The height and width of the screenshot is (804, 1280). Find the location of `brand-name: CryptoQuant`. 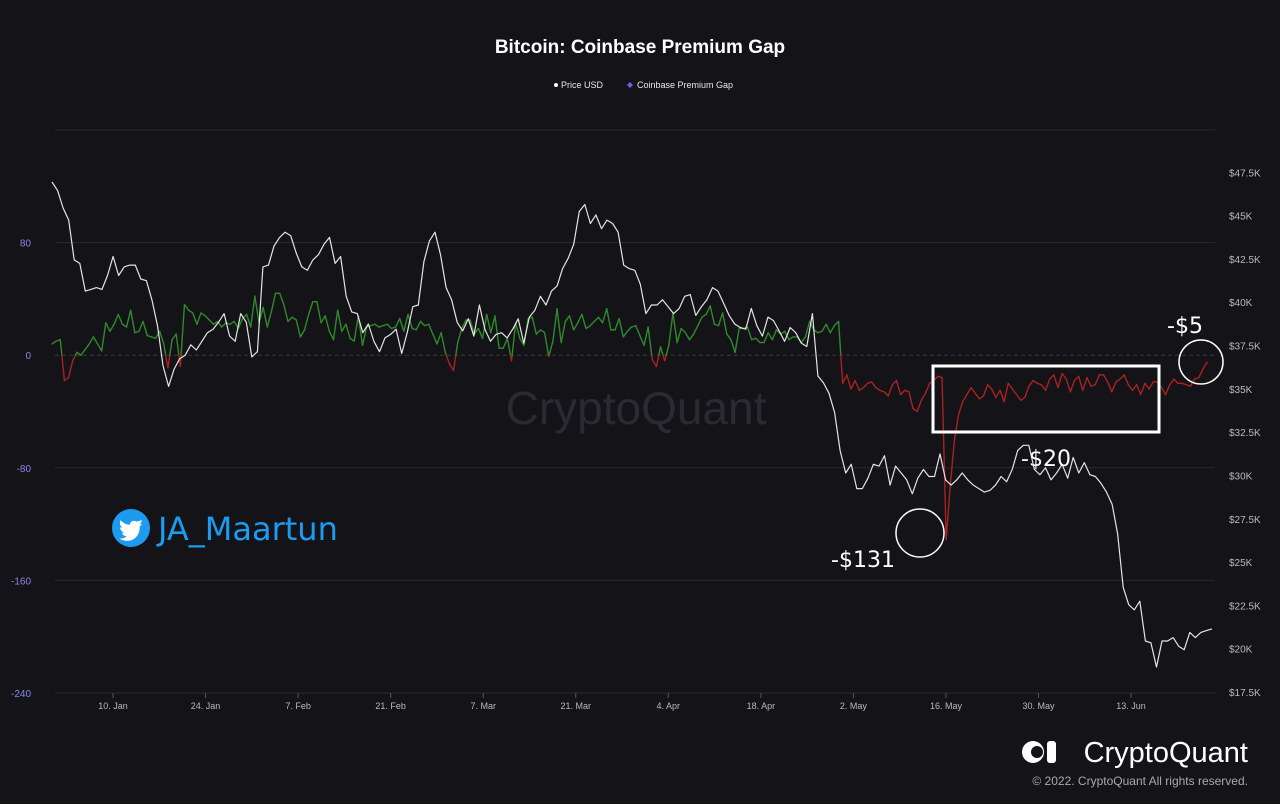

brand-name: CryptoQuant is located at coordinates (1166, 753).